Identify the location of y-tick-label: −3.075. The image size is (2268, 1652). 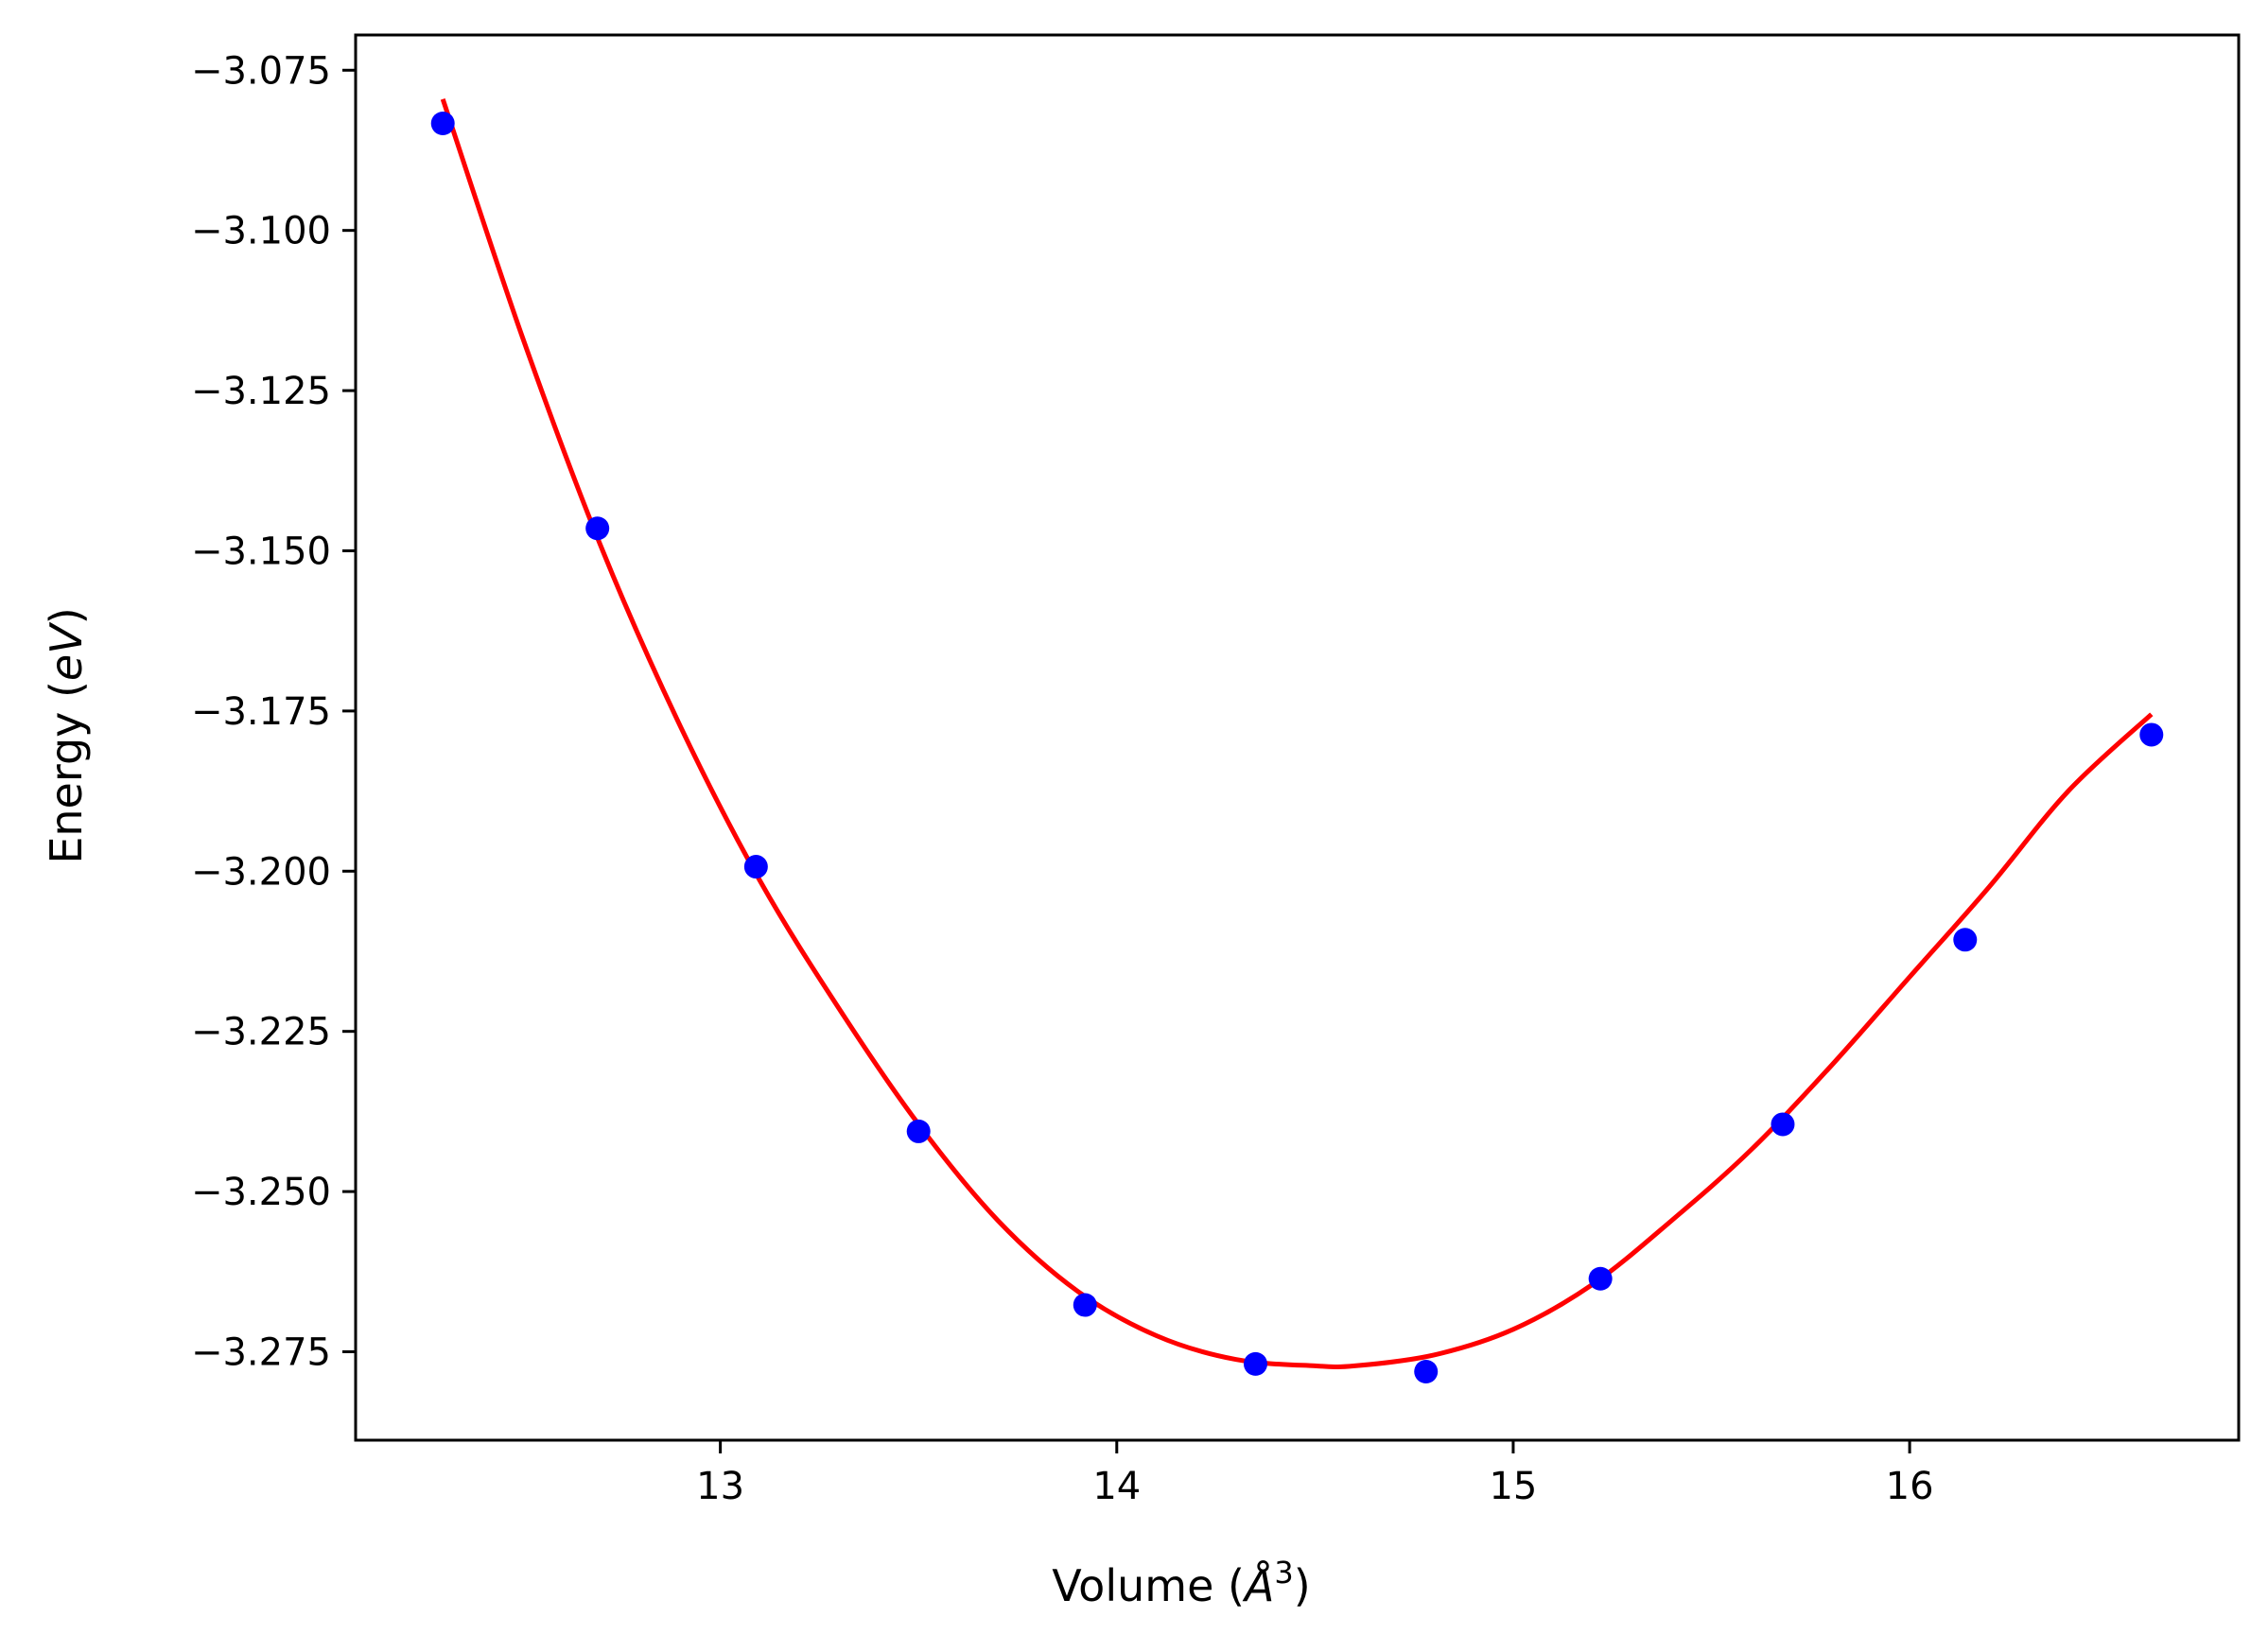
(261, 71).